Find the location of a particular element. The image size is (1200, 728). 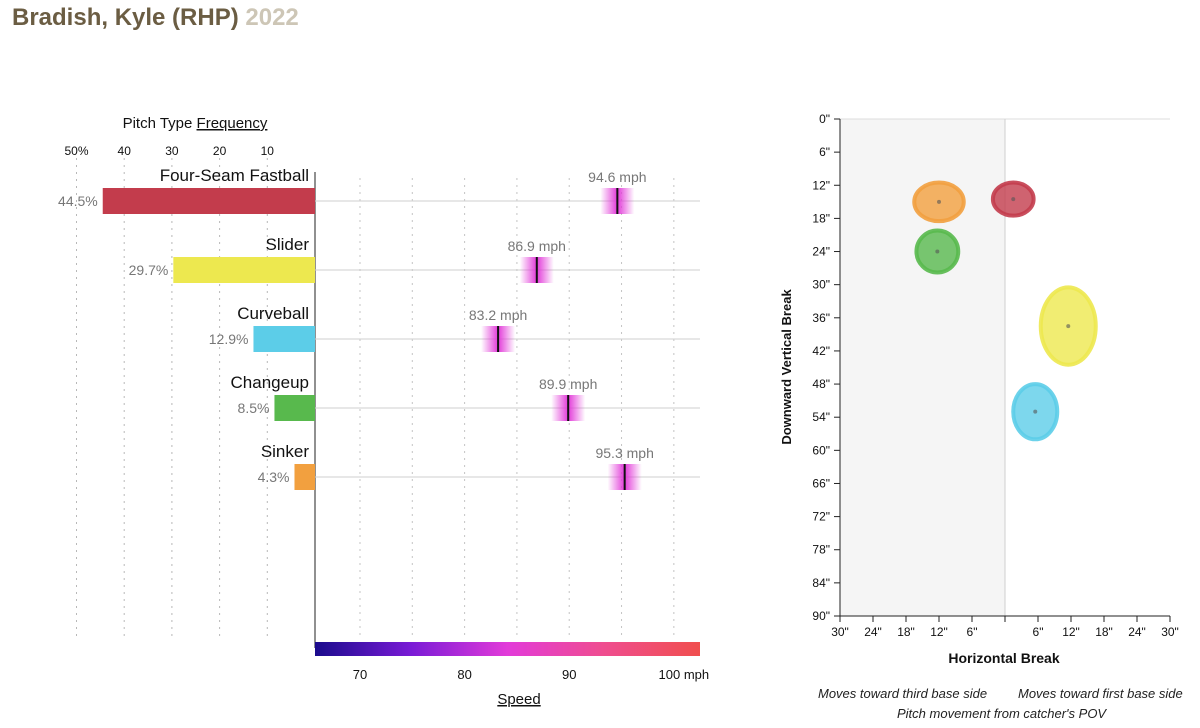

y-tick-label: 30" is located at coordinates (821, 285).